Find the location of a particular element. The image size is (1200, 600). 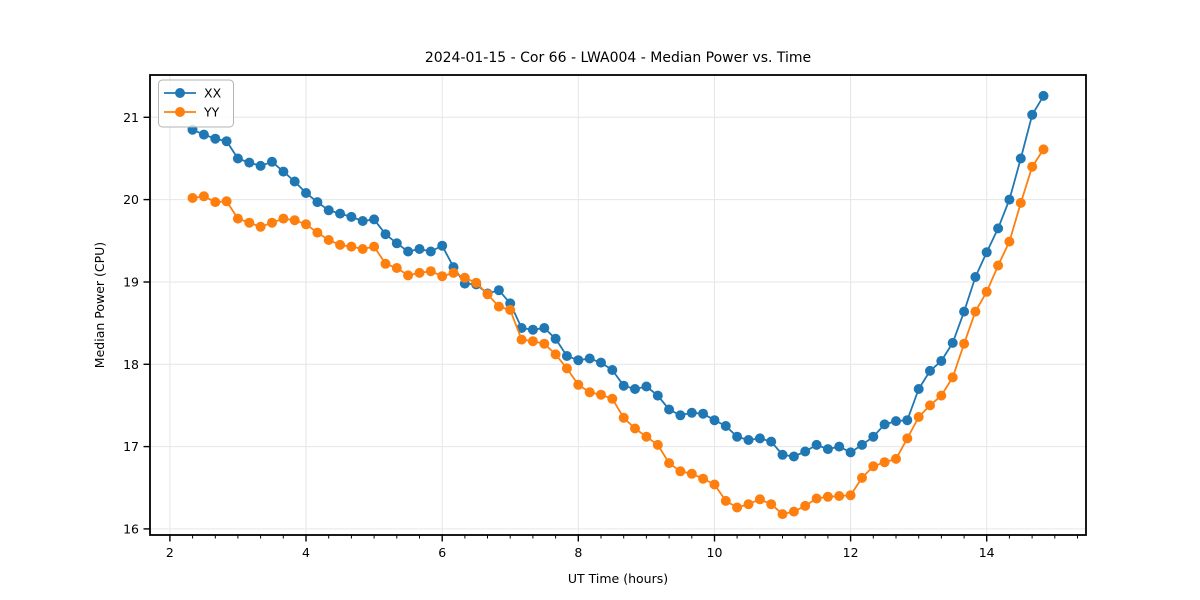

x-tick-label: 4 is located at coordinates (306, 552).